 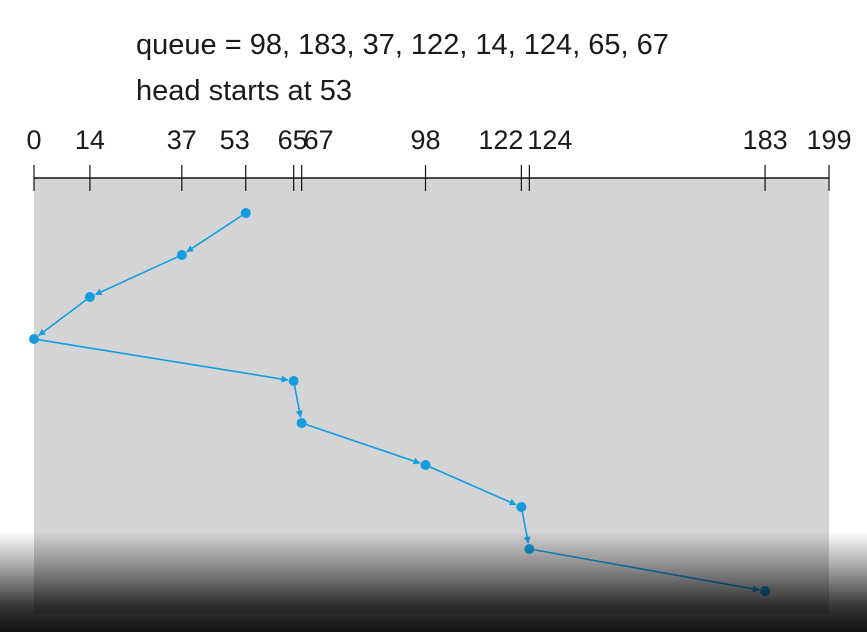 What do you see at coordinates (90, 140) in the screenshot?
I see `tick-label-14: 14` at bounding box center [90, 140].